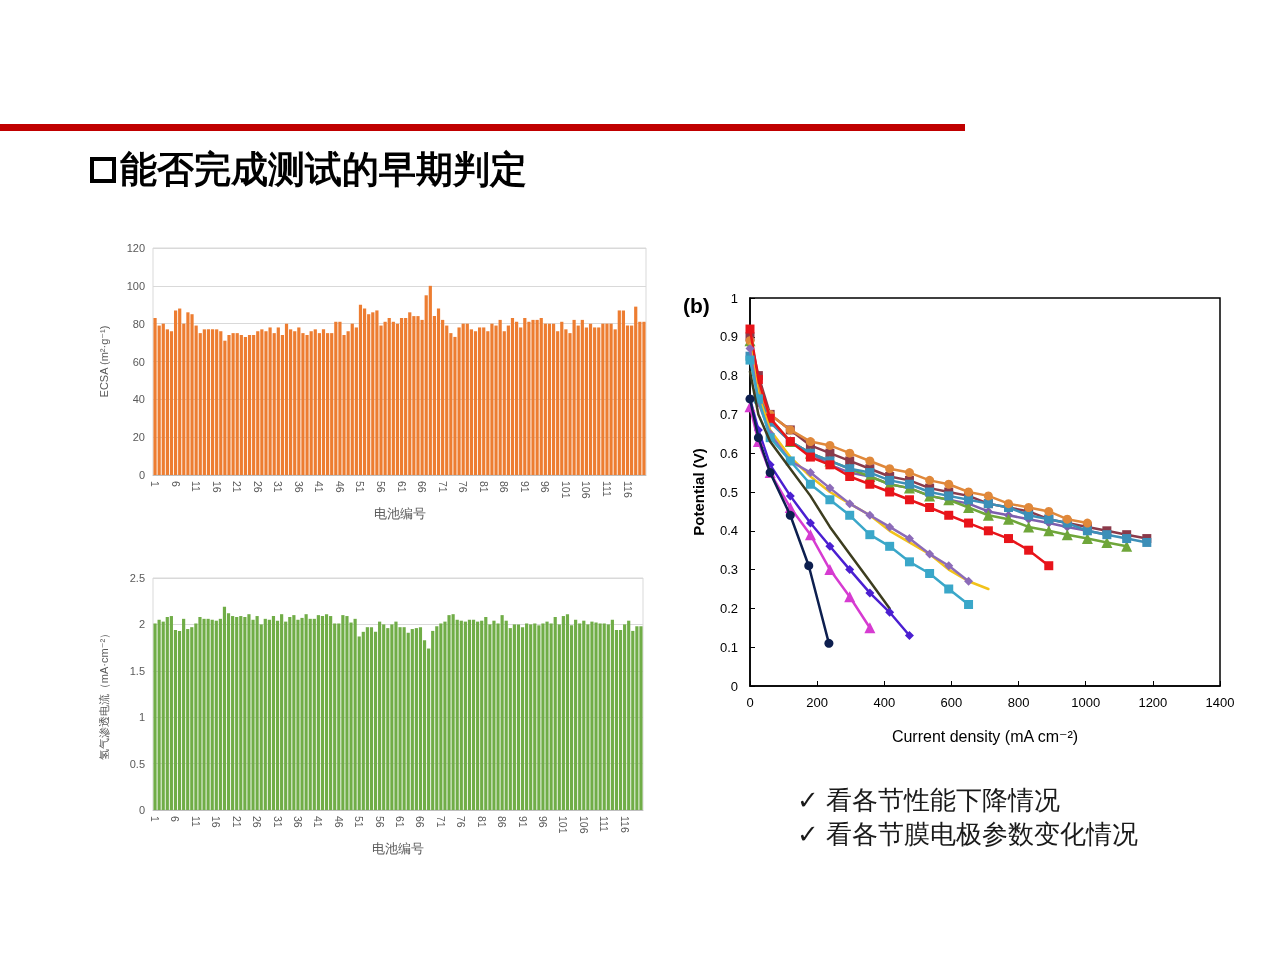 This screenshot has height=960, width=1280. I want to click on y-tick-label: 40, so click(138, 399).